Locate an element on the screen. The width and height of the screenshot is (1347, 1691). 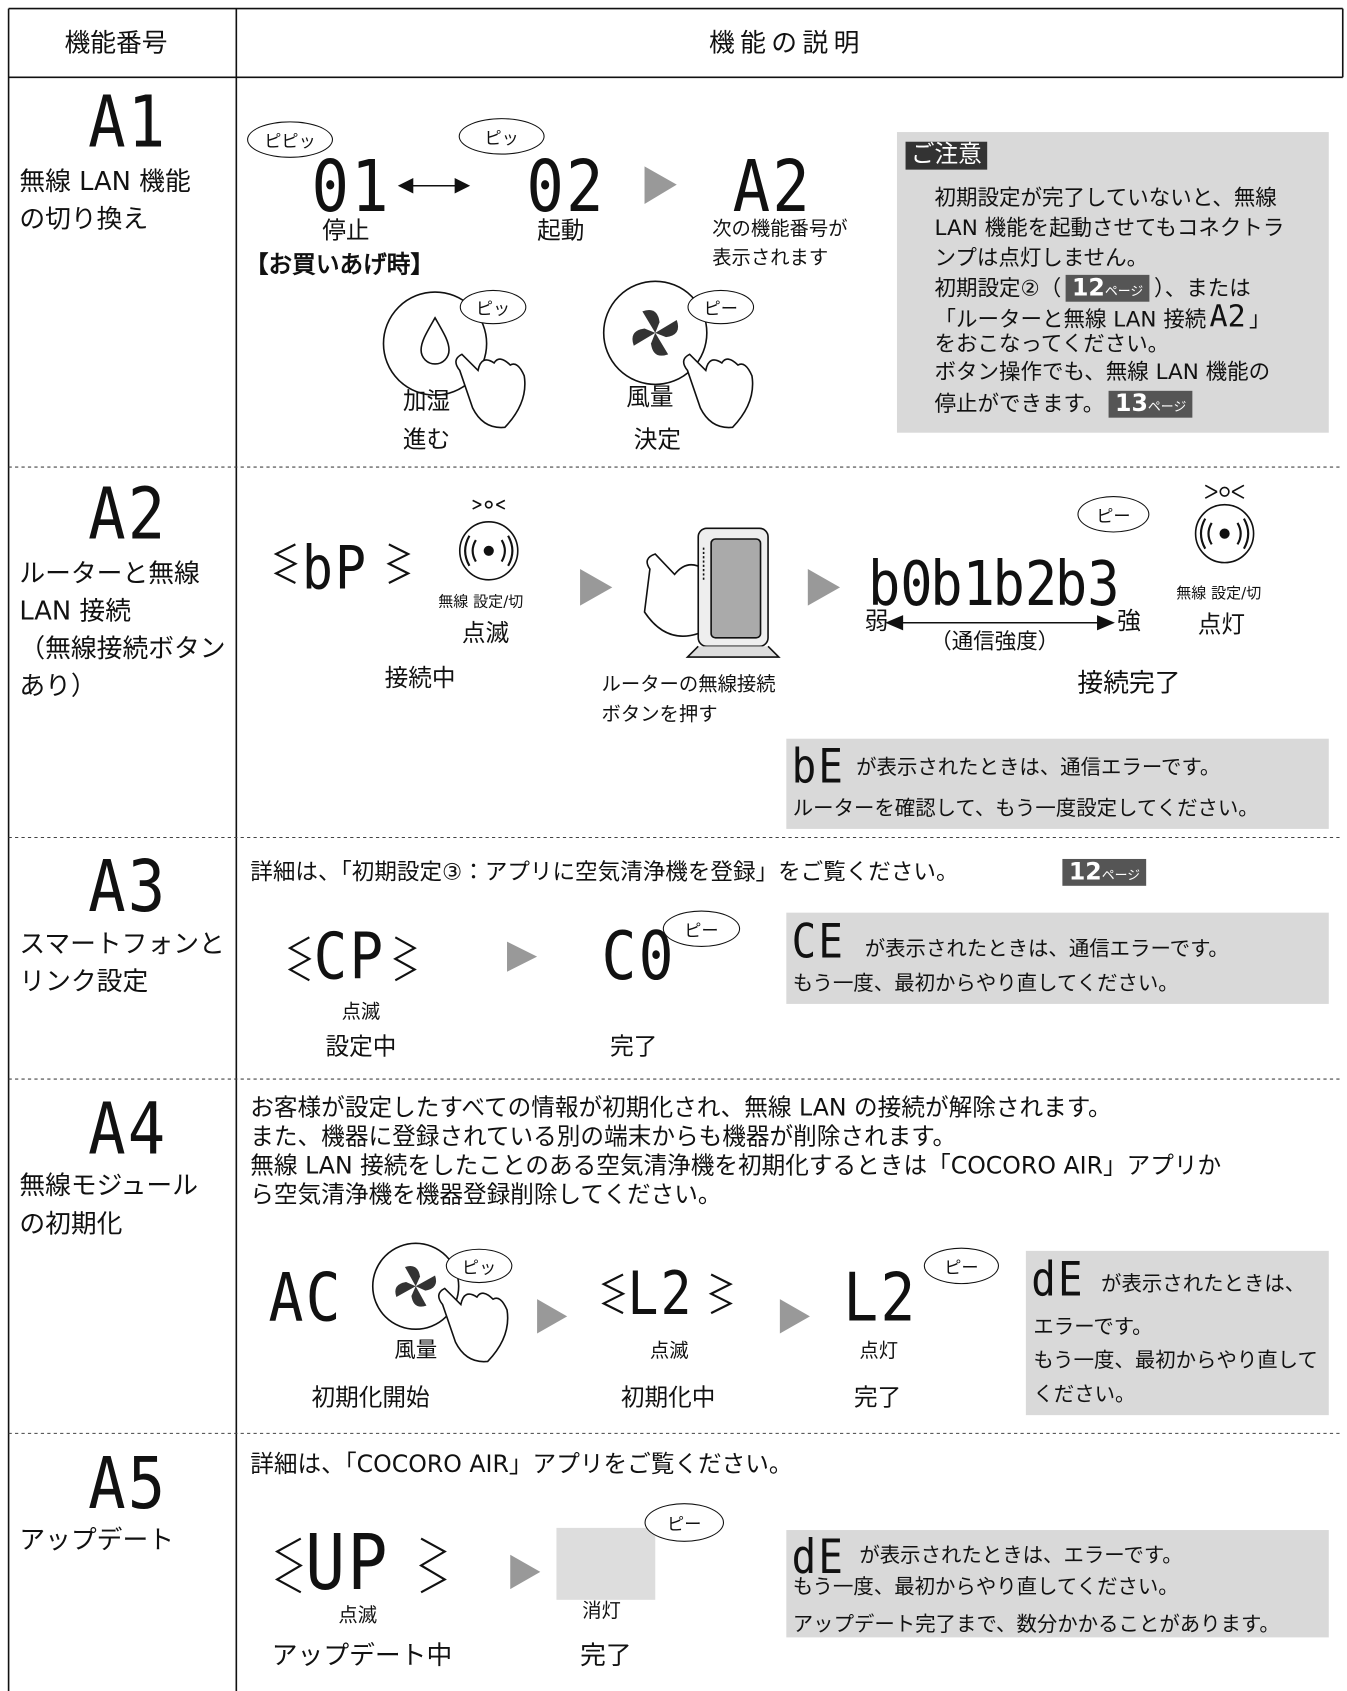
detail: ら空気清浄機を機器登録削除してください。 is located at coordinates (486, 1195).